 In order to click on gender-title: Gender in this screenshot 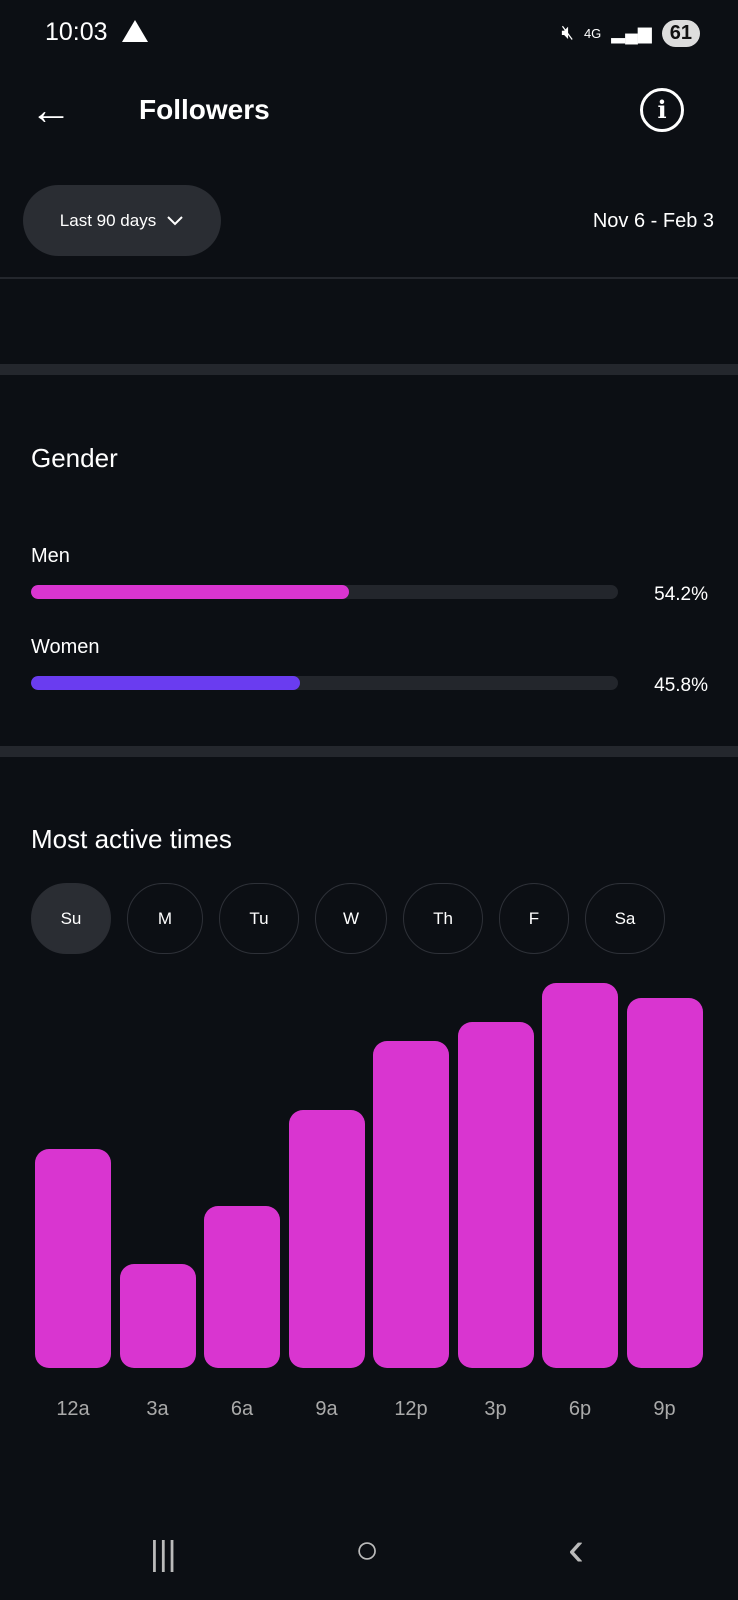, I will do `click(74, 458)`.